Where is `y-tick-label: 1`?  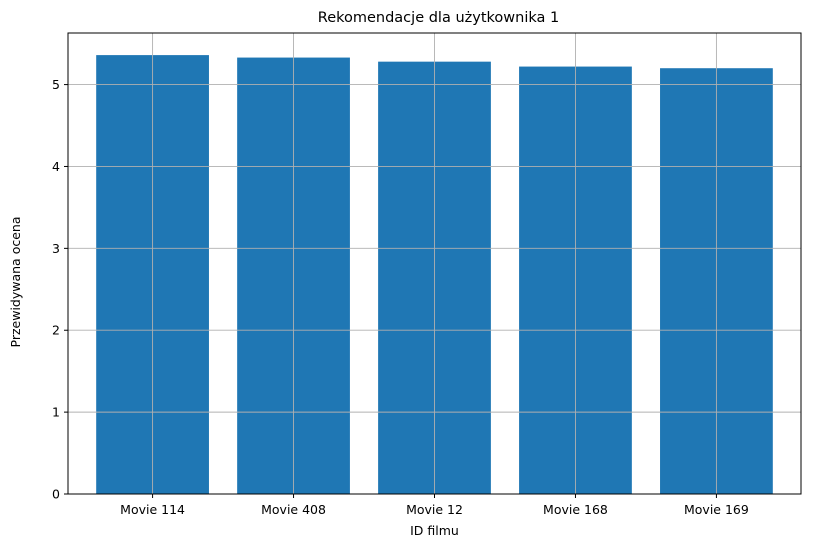 y-tick-label: 1 is located at coordinates (56, 412).